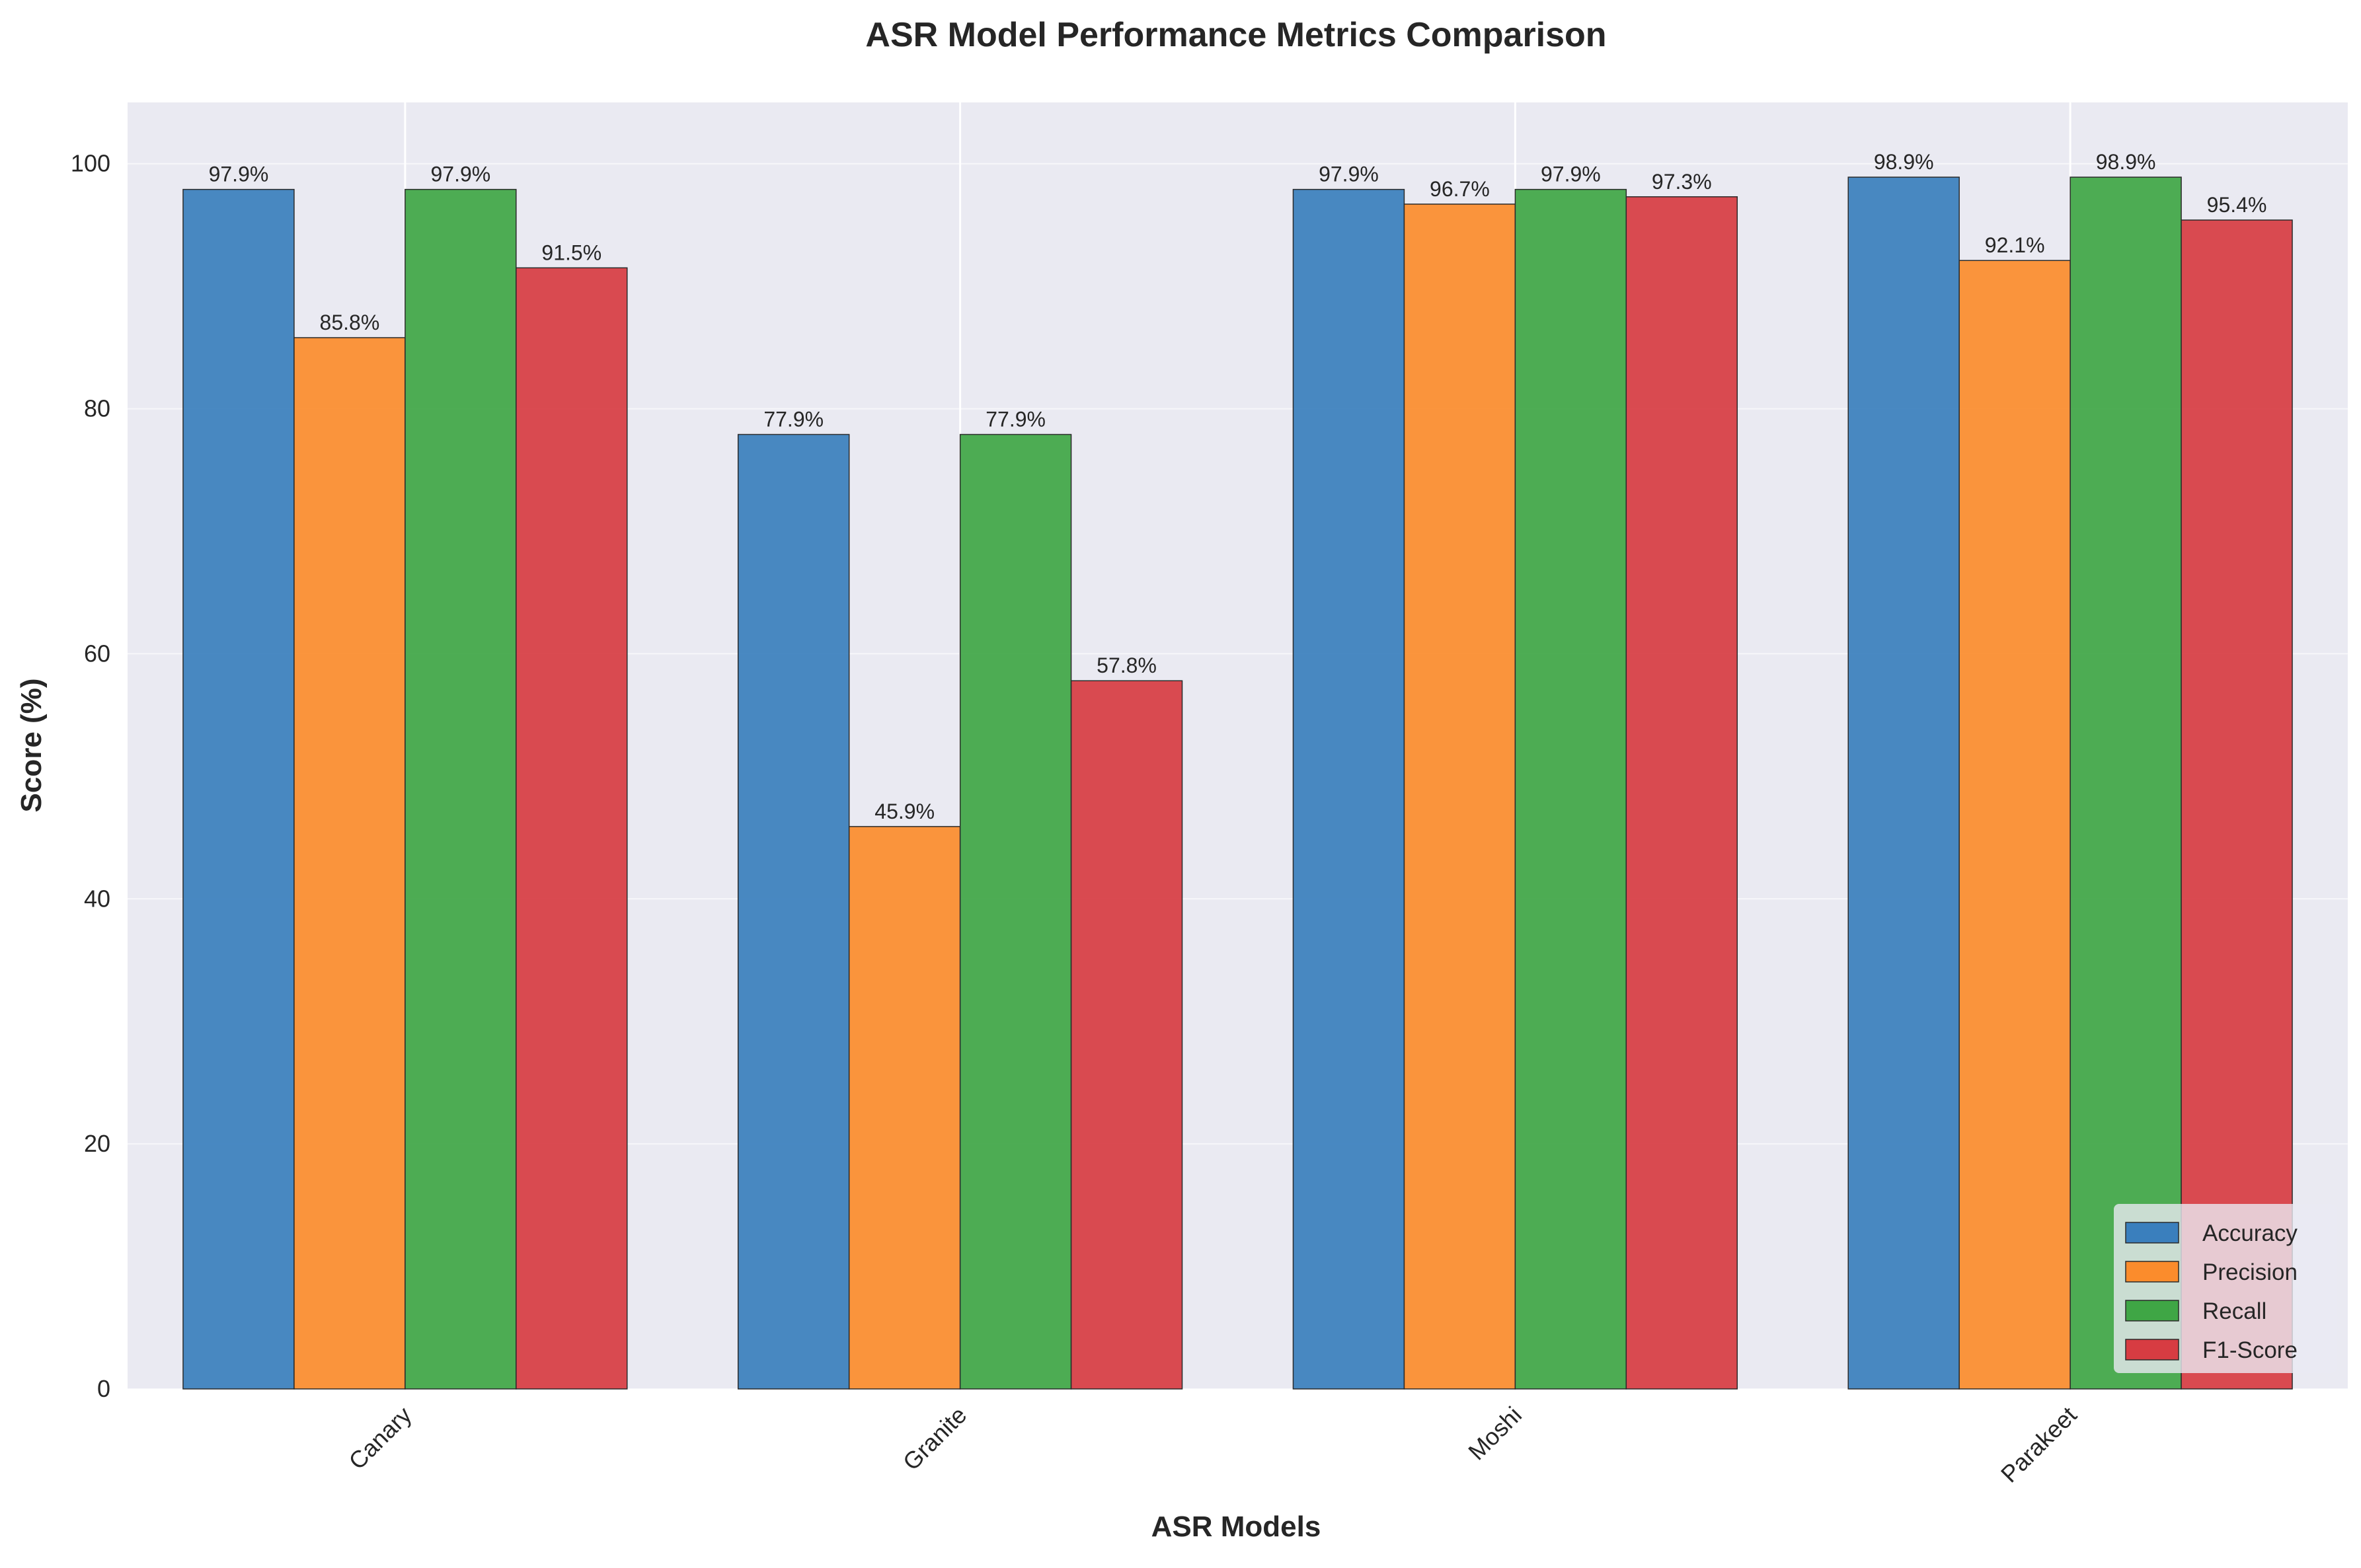 This screenshot has width=2361, height=1568. Describe the element at coordinates (1127, 665) in the screenshot. I see `data-label: 57.8%` at that location.